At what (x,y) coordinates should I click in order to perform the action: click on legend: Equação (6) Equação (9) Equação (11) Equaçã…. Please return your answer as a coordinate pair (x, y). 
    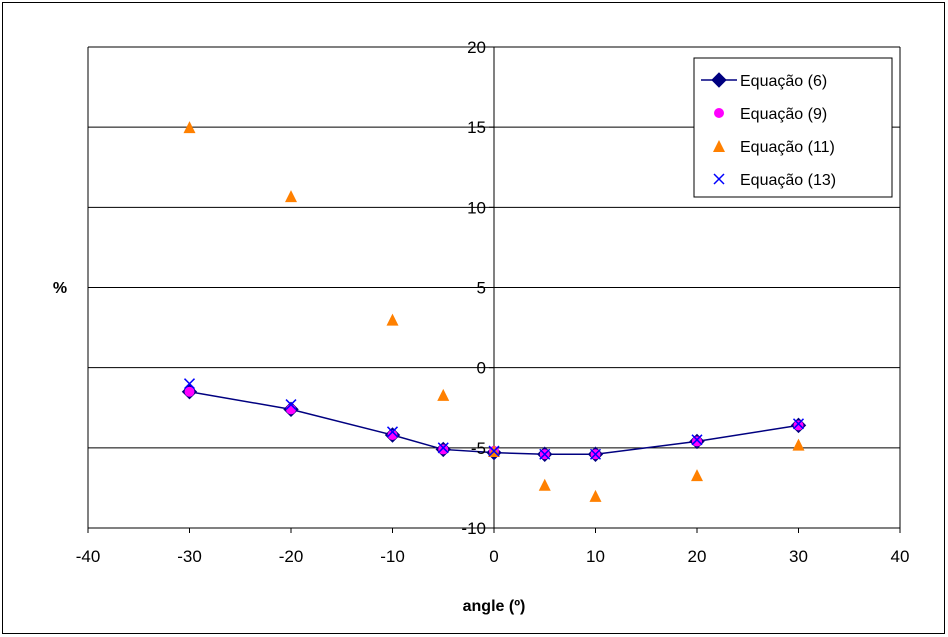
    Looking at the image, I should click on (793, 127).